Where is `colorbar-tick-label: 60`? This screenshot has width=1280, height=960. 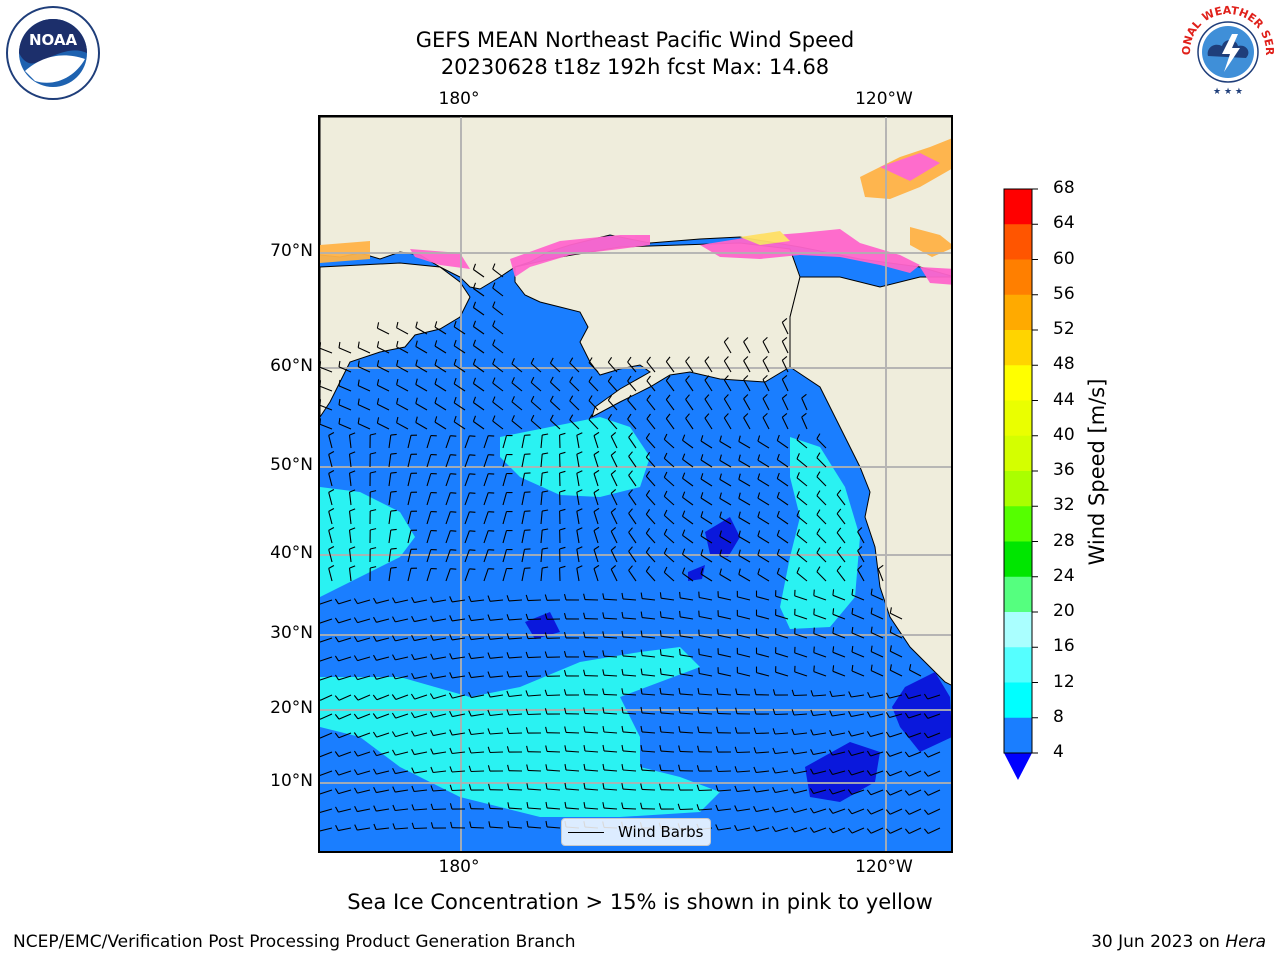
colorbar-tick-label: 60 is located at coordinates (1064, 258).